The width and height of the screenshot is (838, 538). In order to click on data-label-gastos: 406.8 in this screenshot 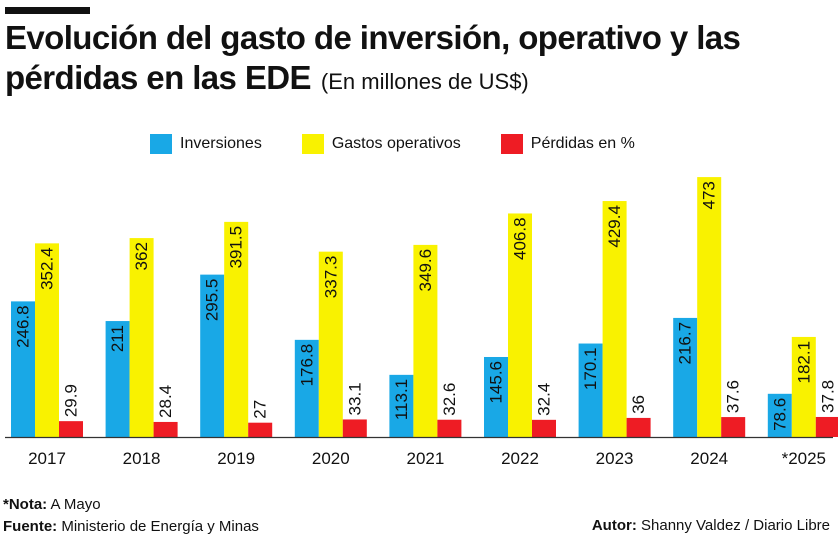, I will do `click(520, 238)`.